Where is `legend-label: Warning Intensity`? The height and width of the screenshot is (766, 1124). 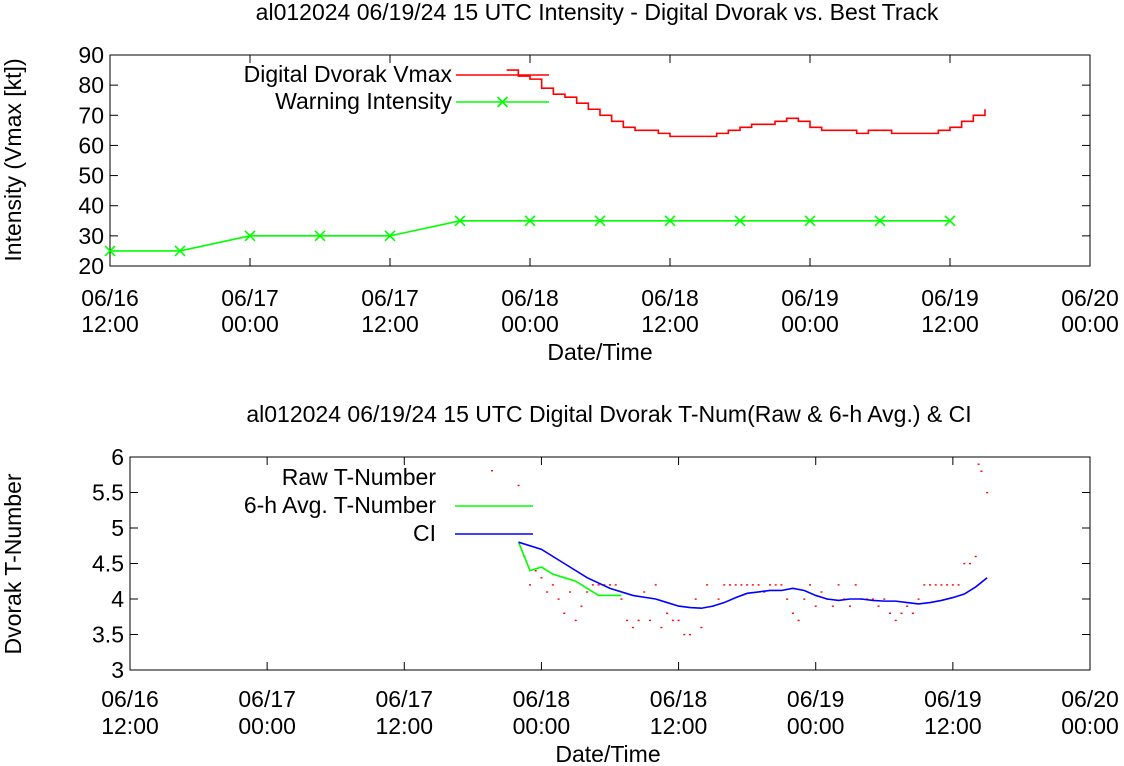 legend-label: Warning Intensity is located at coordinates (363, 101).